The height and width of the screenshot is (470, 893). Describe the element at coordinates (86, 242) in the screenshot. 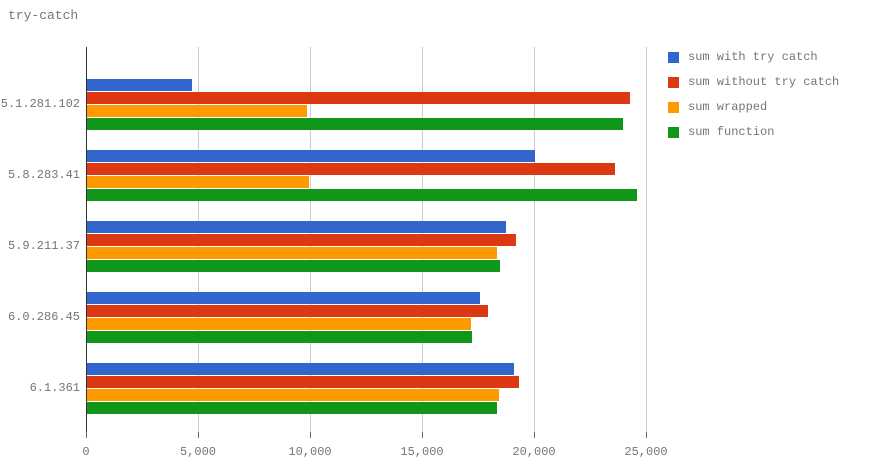

I see `zero-axis-line` at that location.